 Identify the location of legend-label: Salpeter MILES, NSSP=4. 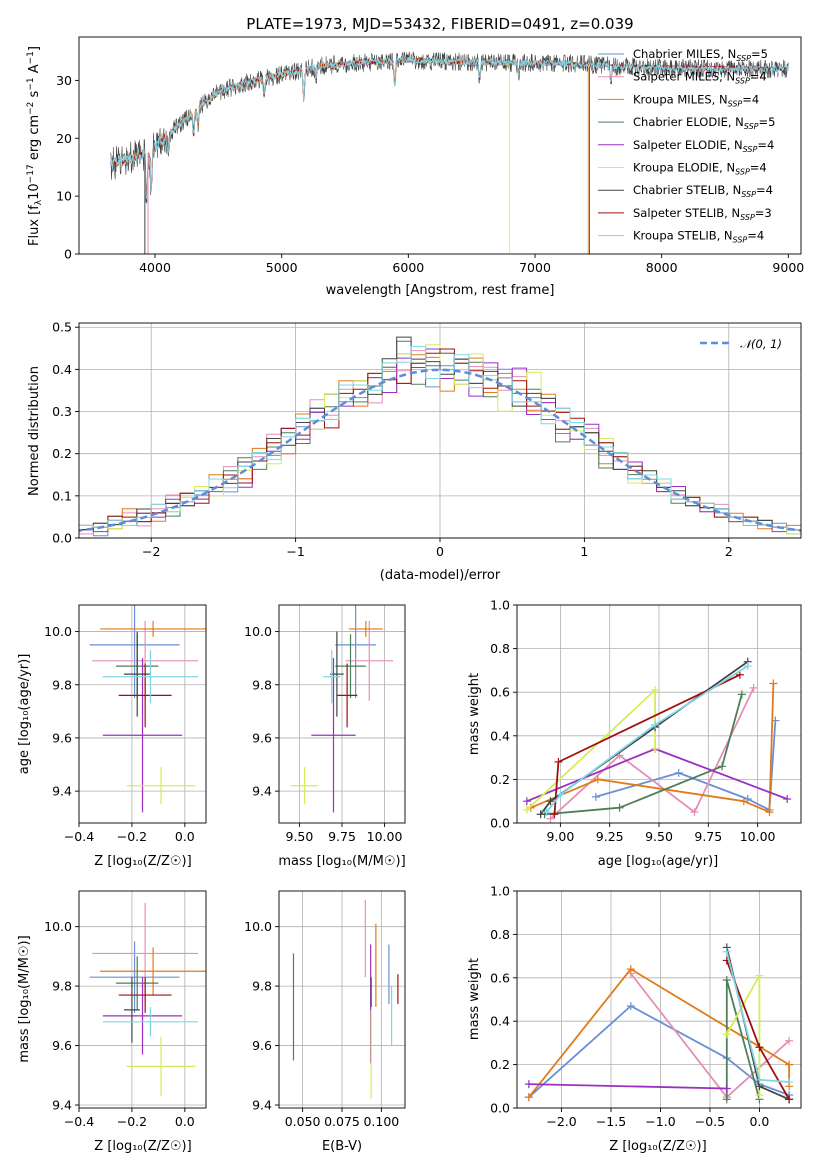
(700, 78).